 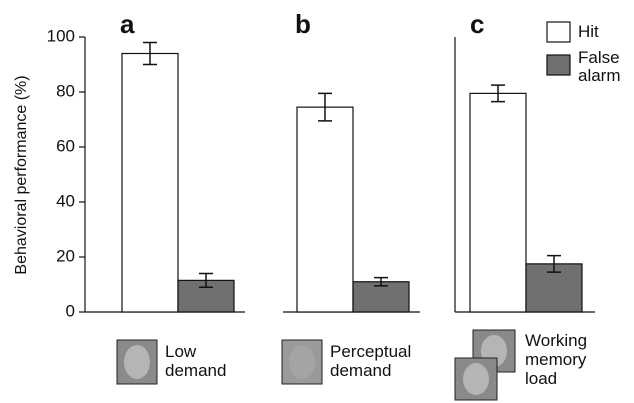 I want to click on y-tick-label: 60, so click(x=65, y=145).